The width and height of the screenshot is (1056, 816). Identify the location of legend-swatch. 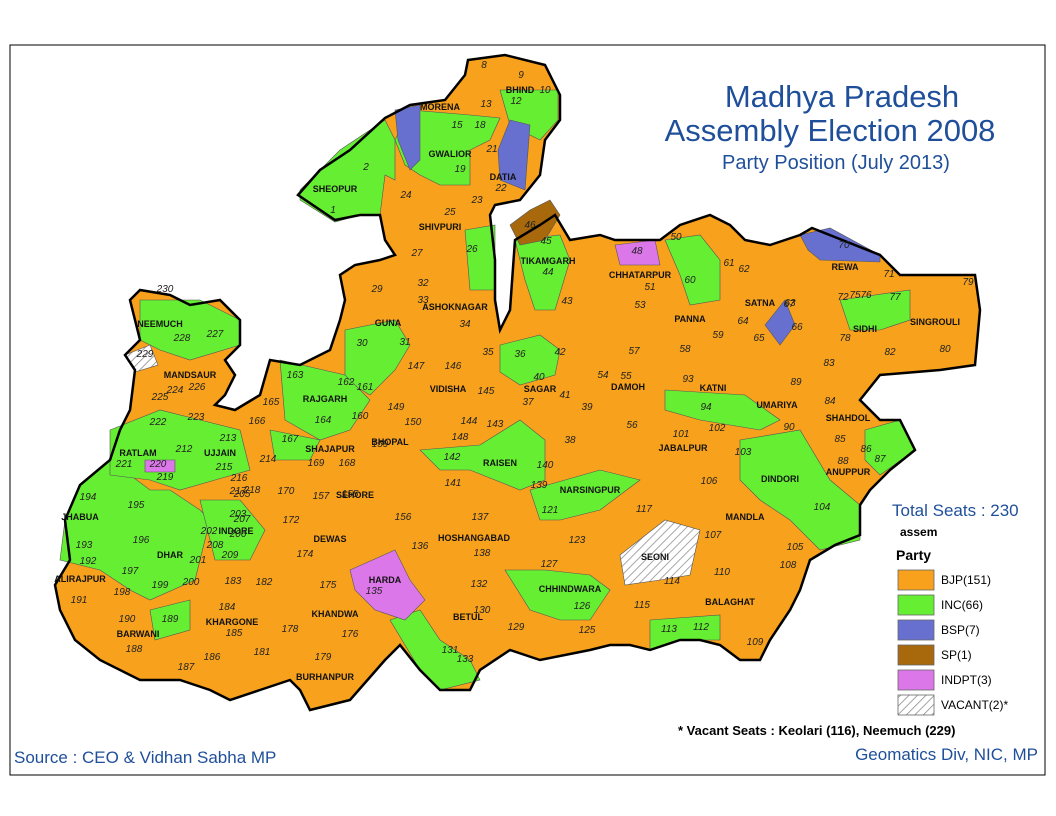
(916, 655).